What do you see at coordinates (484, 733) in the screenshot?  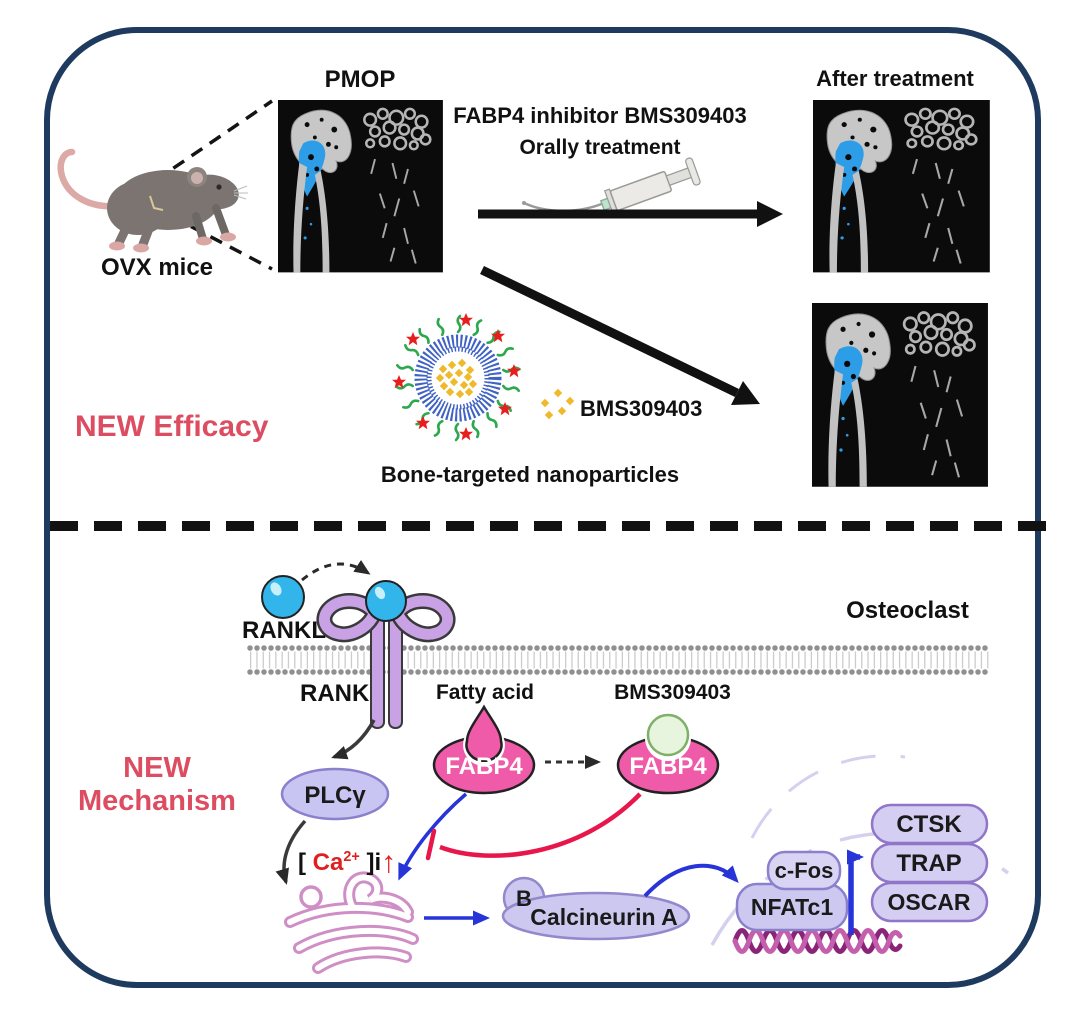 I see `fatty-acid-droplet` at bounding box center [484, 733].